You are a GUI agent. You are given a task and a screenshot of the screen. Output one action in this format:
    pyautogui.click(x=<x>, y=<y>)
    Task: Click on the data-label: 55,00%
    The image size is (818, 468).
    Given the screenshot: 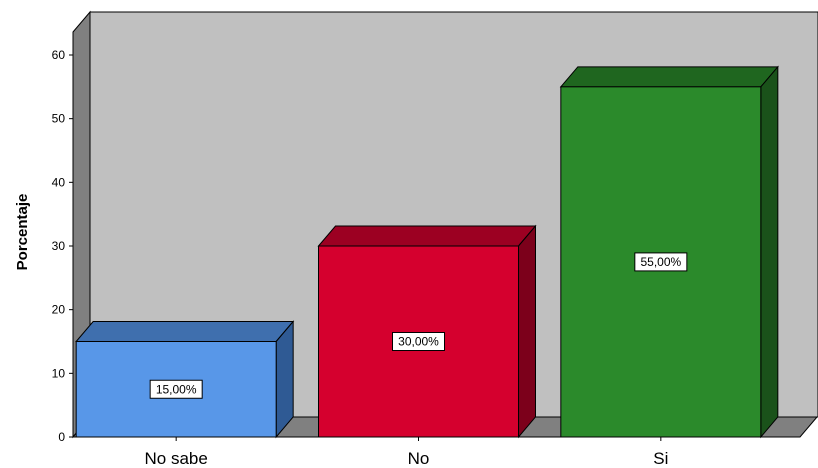 What is the action you would take?
    pyautogui.click(x=660, y=262)
    